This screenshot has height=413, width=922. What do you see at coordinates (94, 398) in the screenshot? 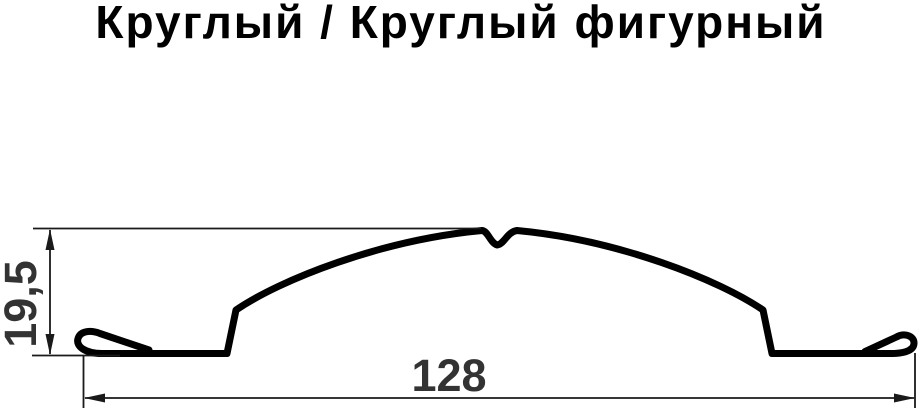
I see `width-arrow-left-icon` at bounding box center [94, 398].